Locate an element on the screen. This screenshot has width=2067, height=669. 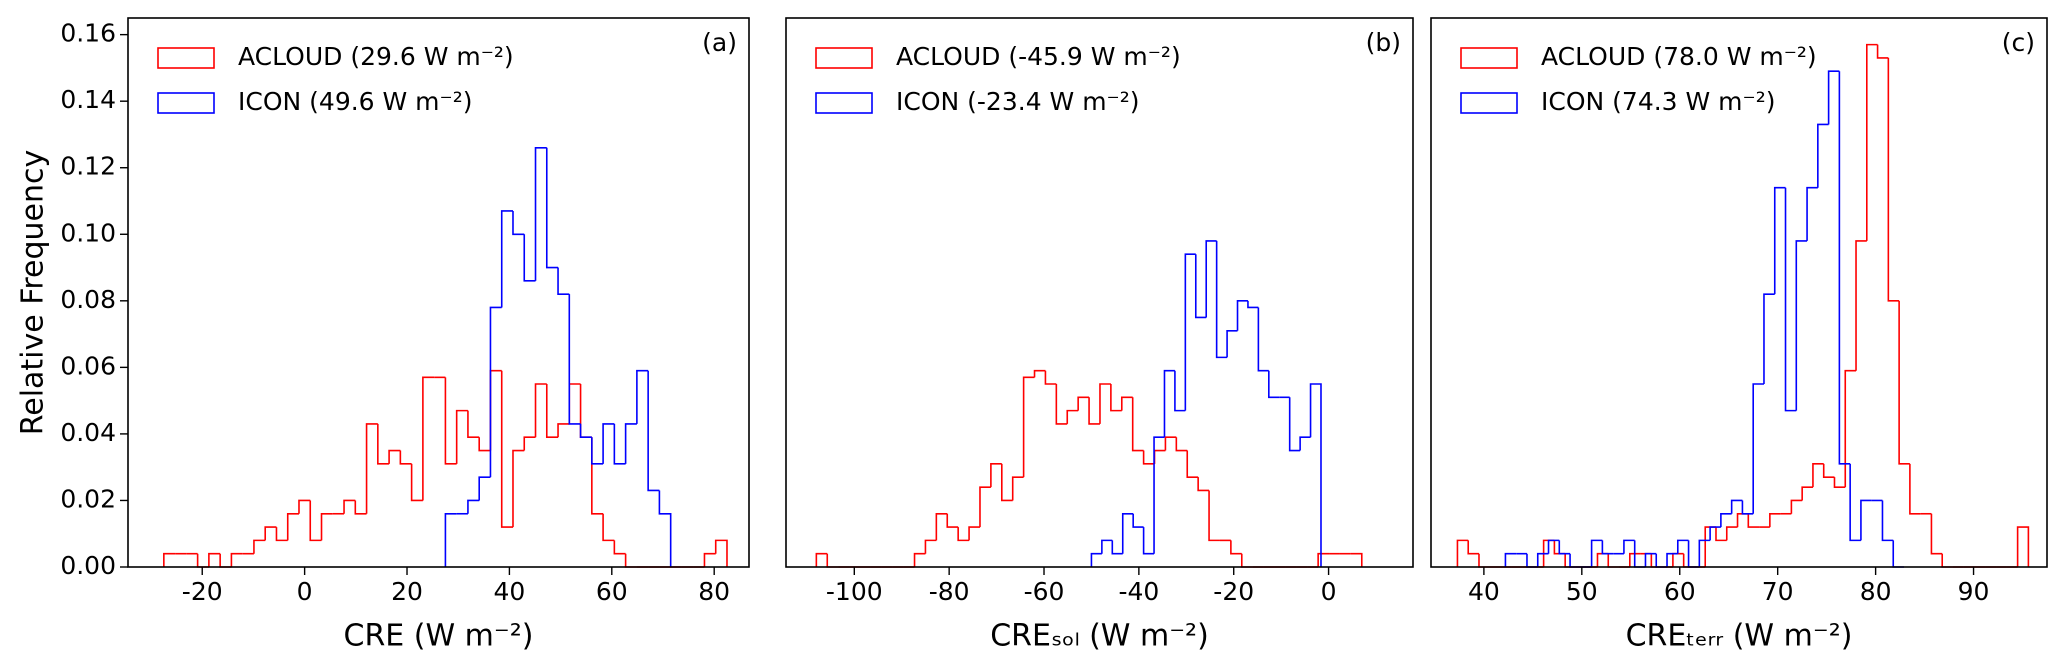
legend-label: ACLOUD (-45.9 W m⁻²) is located at coordinates (1038, 56).